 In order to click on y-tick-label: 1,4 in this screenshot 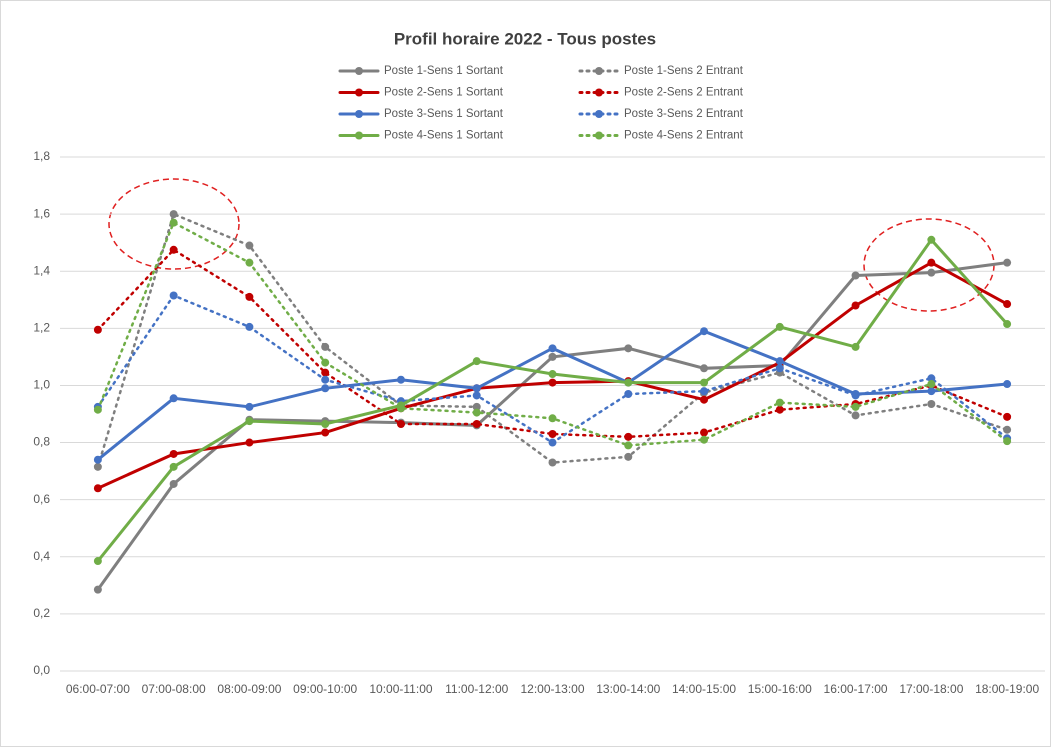, I will do `click(41, 270)`.